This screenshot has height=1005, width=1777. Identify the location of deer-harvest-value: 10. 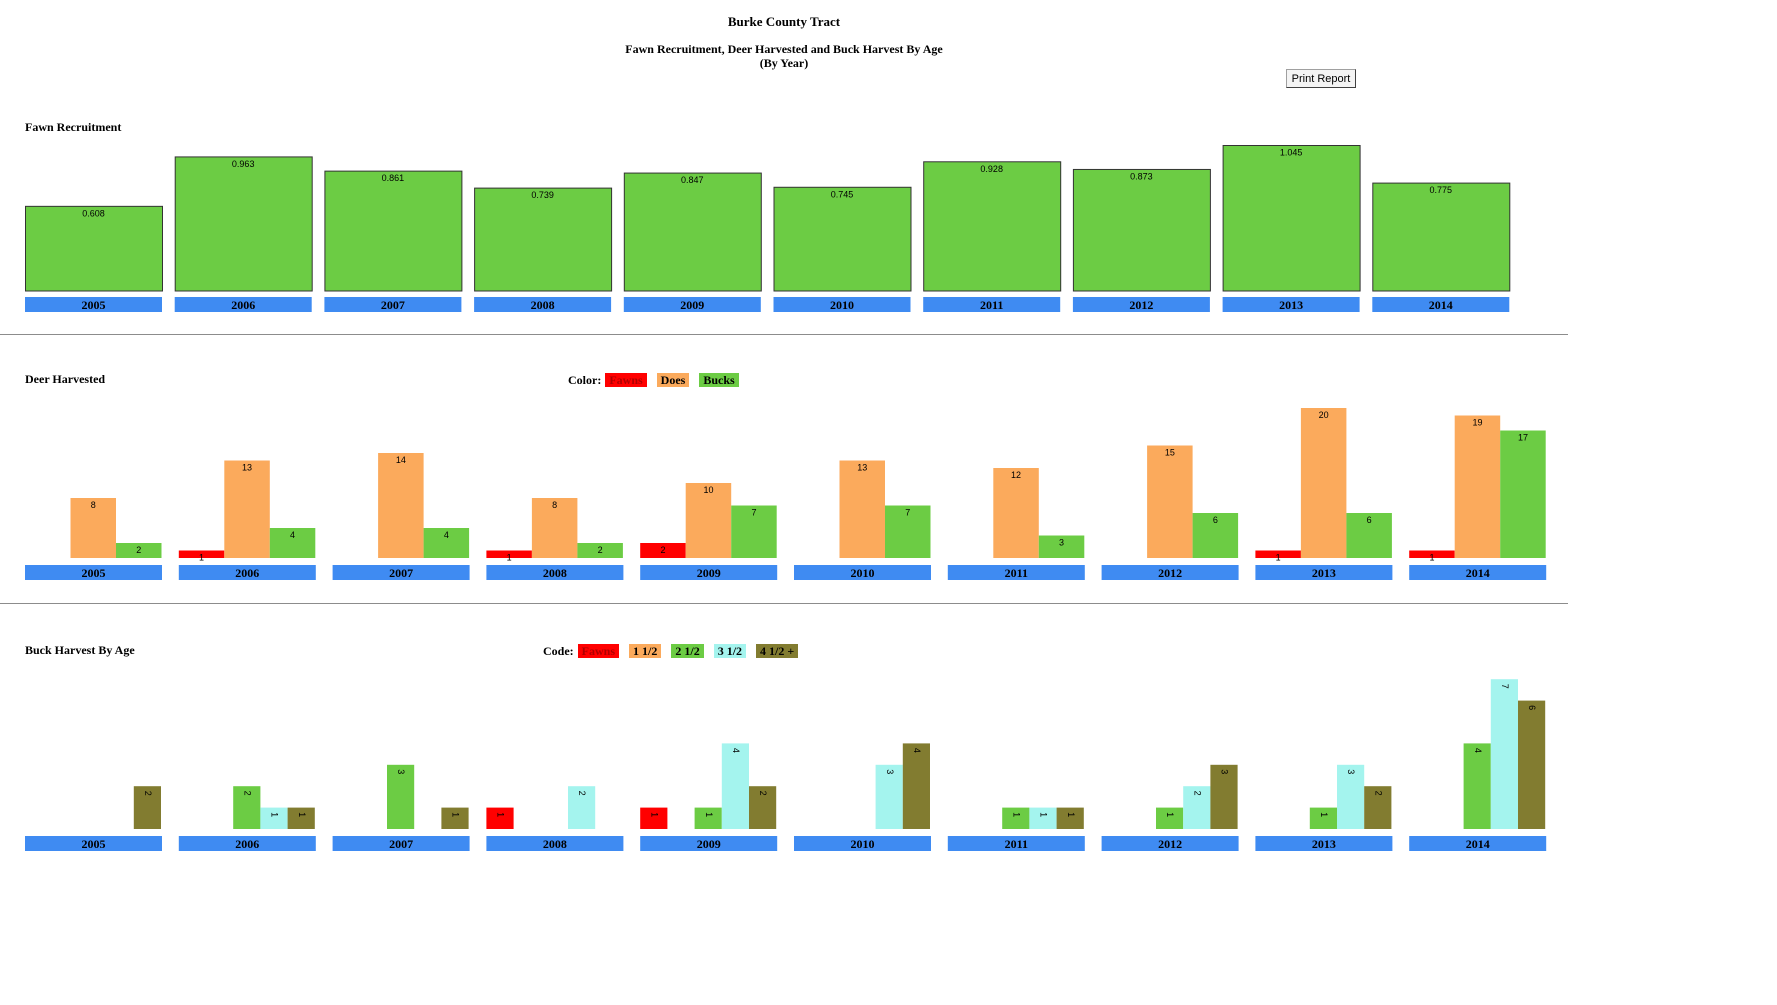
(708, 490).